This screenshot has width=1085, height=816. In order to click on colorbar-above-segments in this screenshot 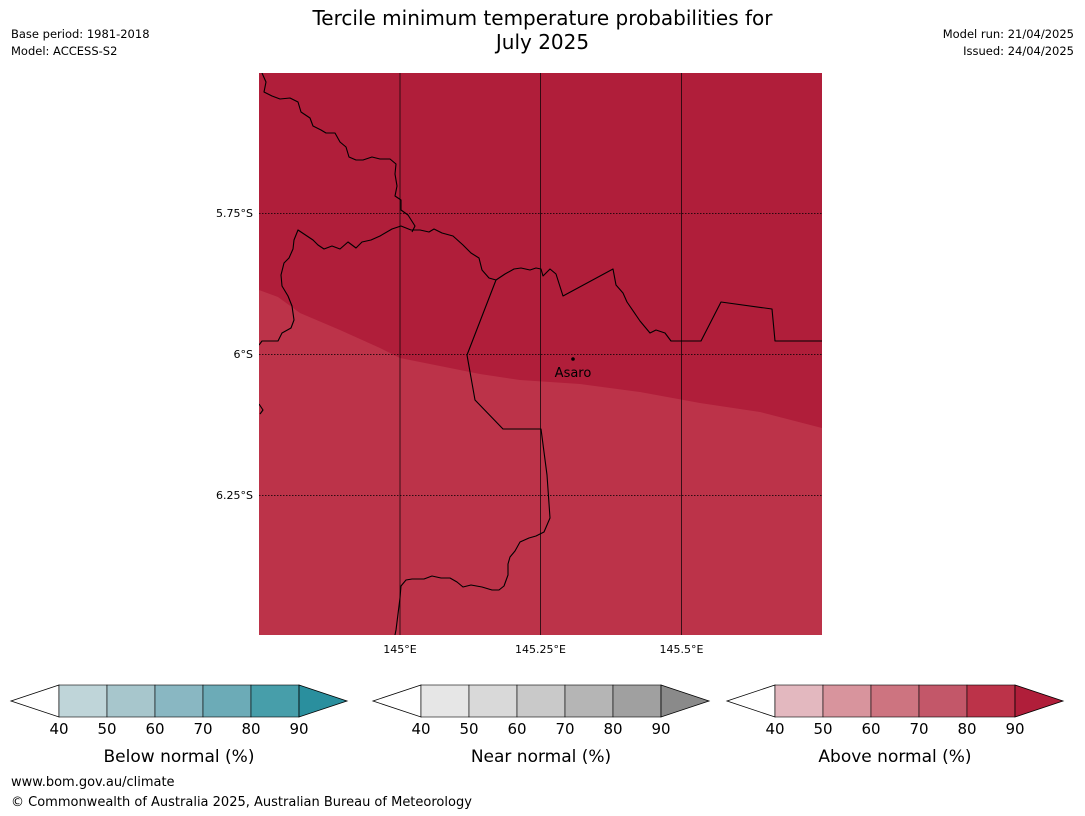, I will do `click(895, 701)`.